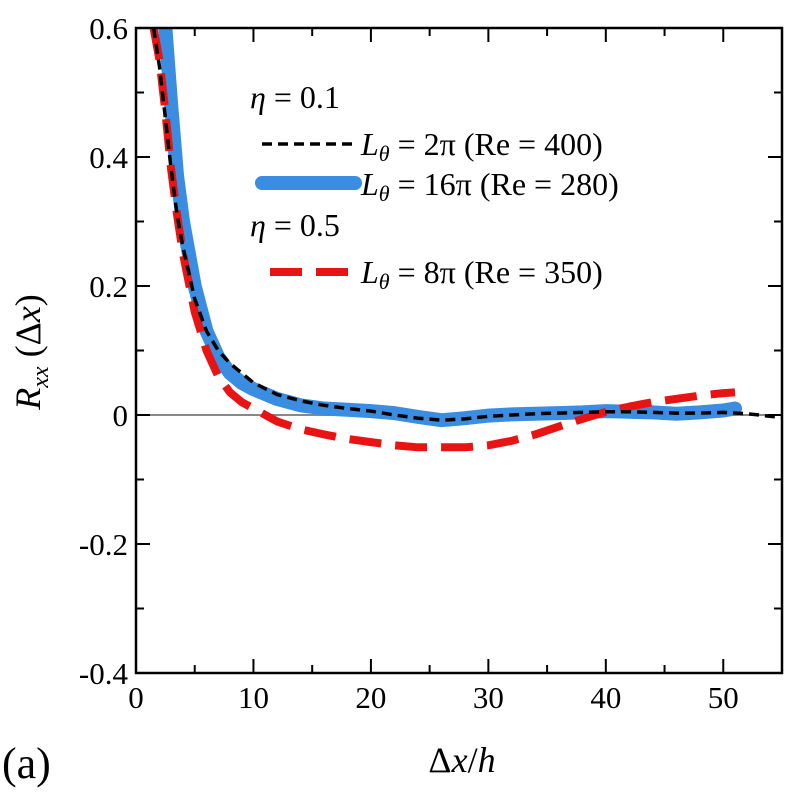 This screenshot has width=789, height=792. What do you see at coordinates (295, 225) in the screenshot?
I see `legend-group-header-eta-05: η = 0.5` at bounding box center [295, 225].